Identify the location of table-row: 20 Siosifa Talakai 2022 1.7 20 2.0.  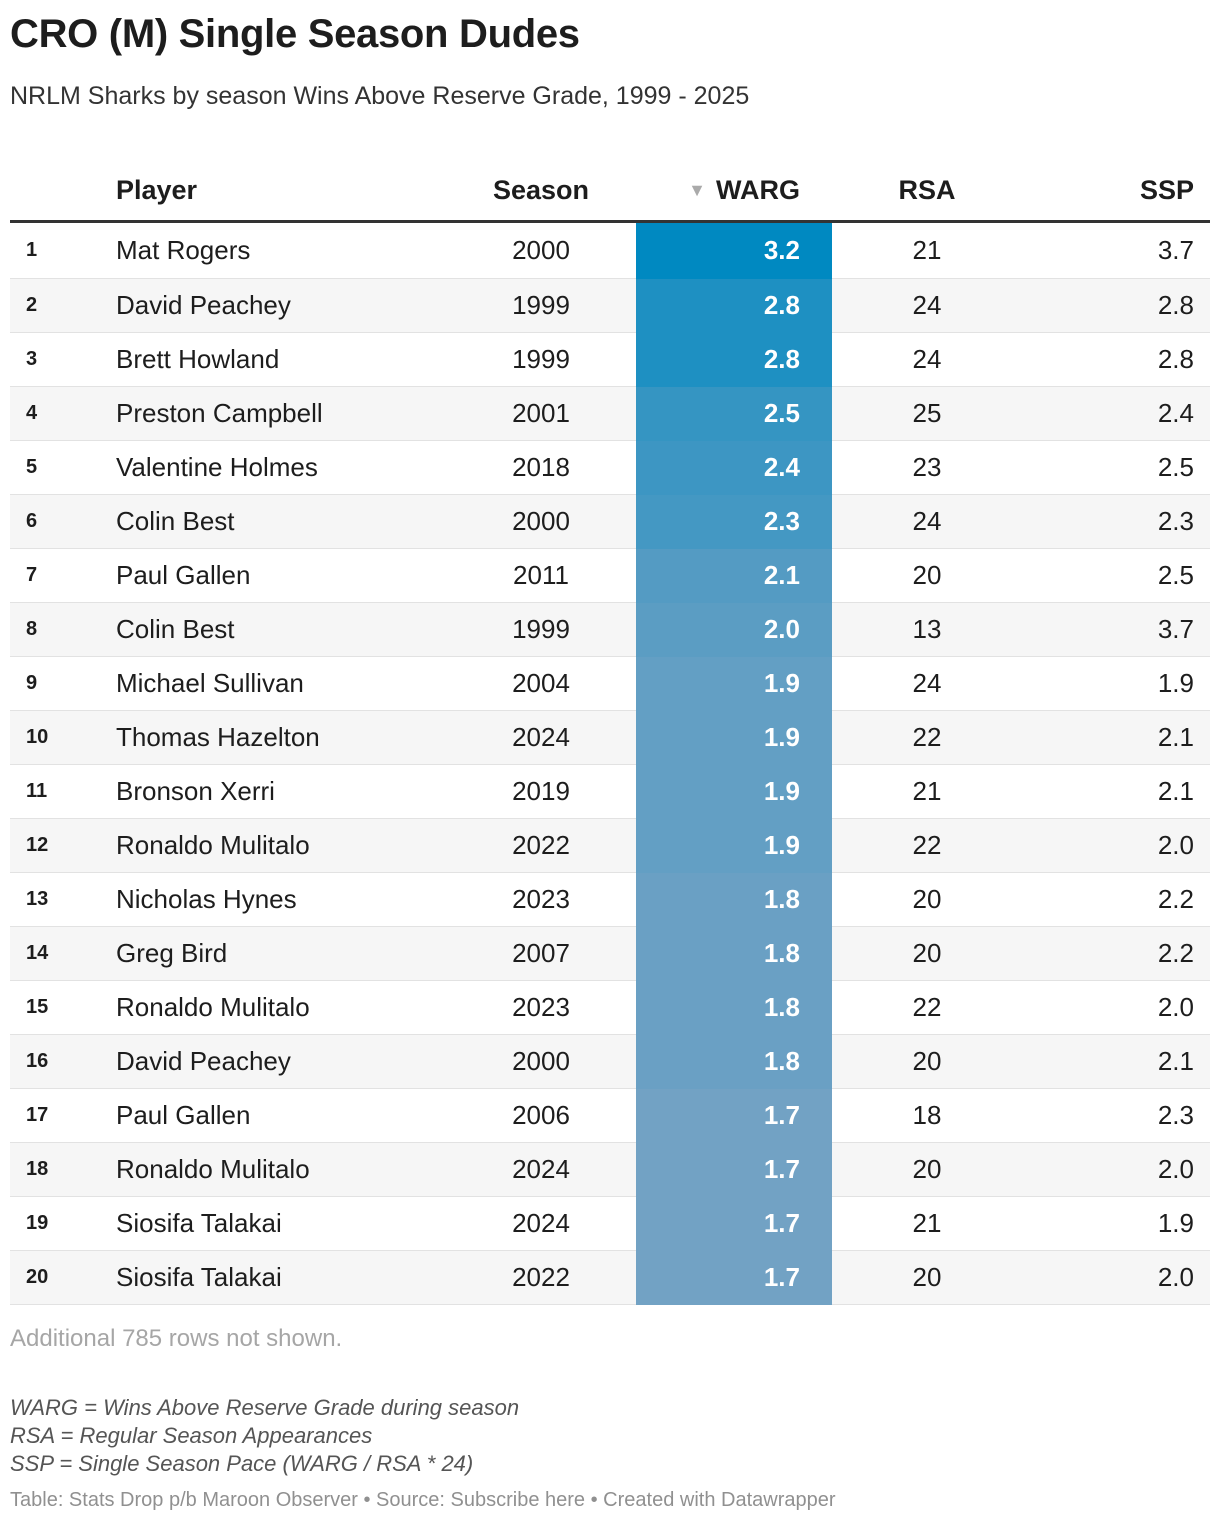
(610, 1277).